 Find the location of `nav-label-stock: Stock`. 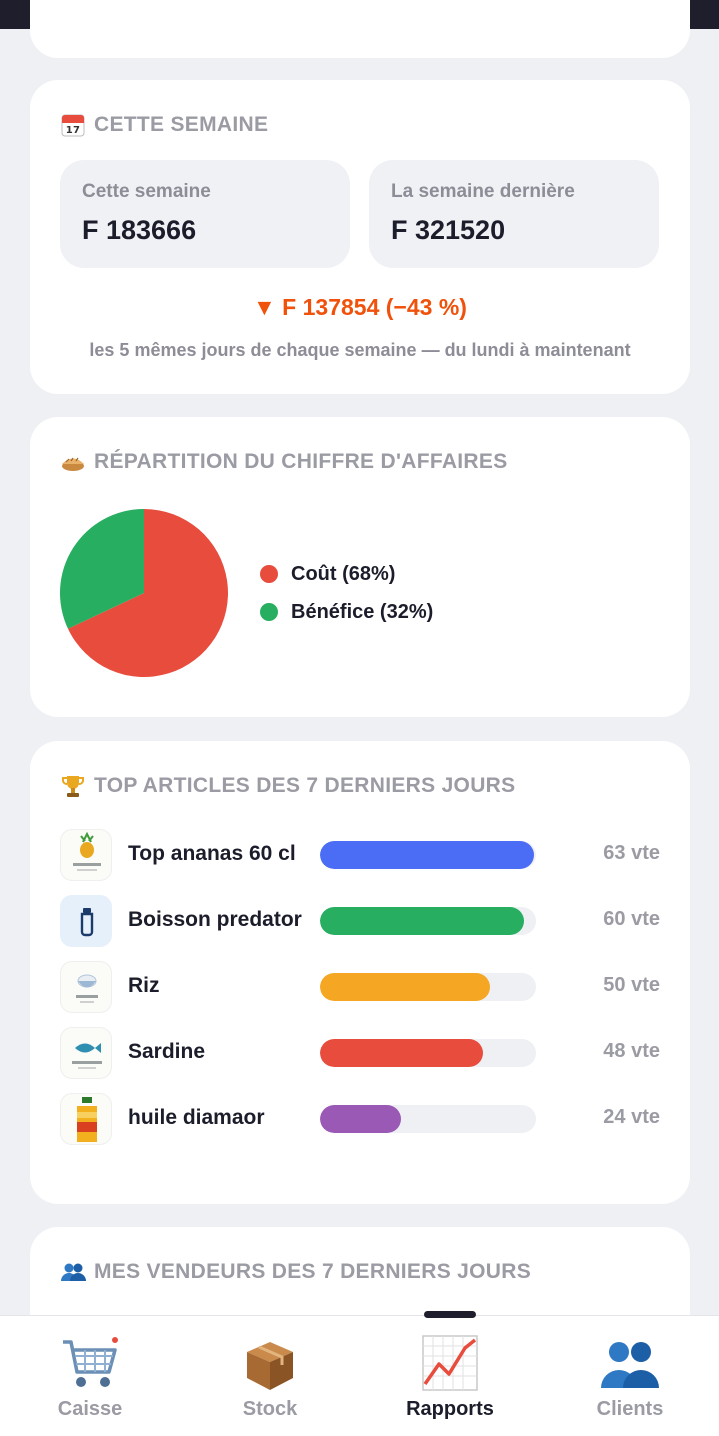

nav-label-stock: Stock is located at coordinates (270, 1409).